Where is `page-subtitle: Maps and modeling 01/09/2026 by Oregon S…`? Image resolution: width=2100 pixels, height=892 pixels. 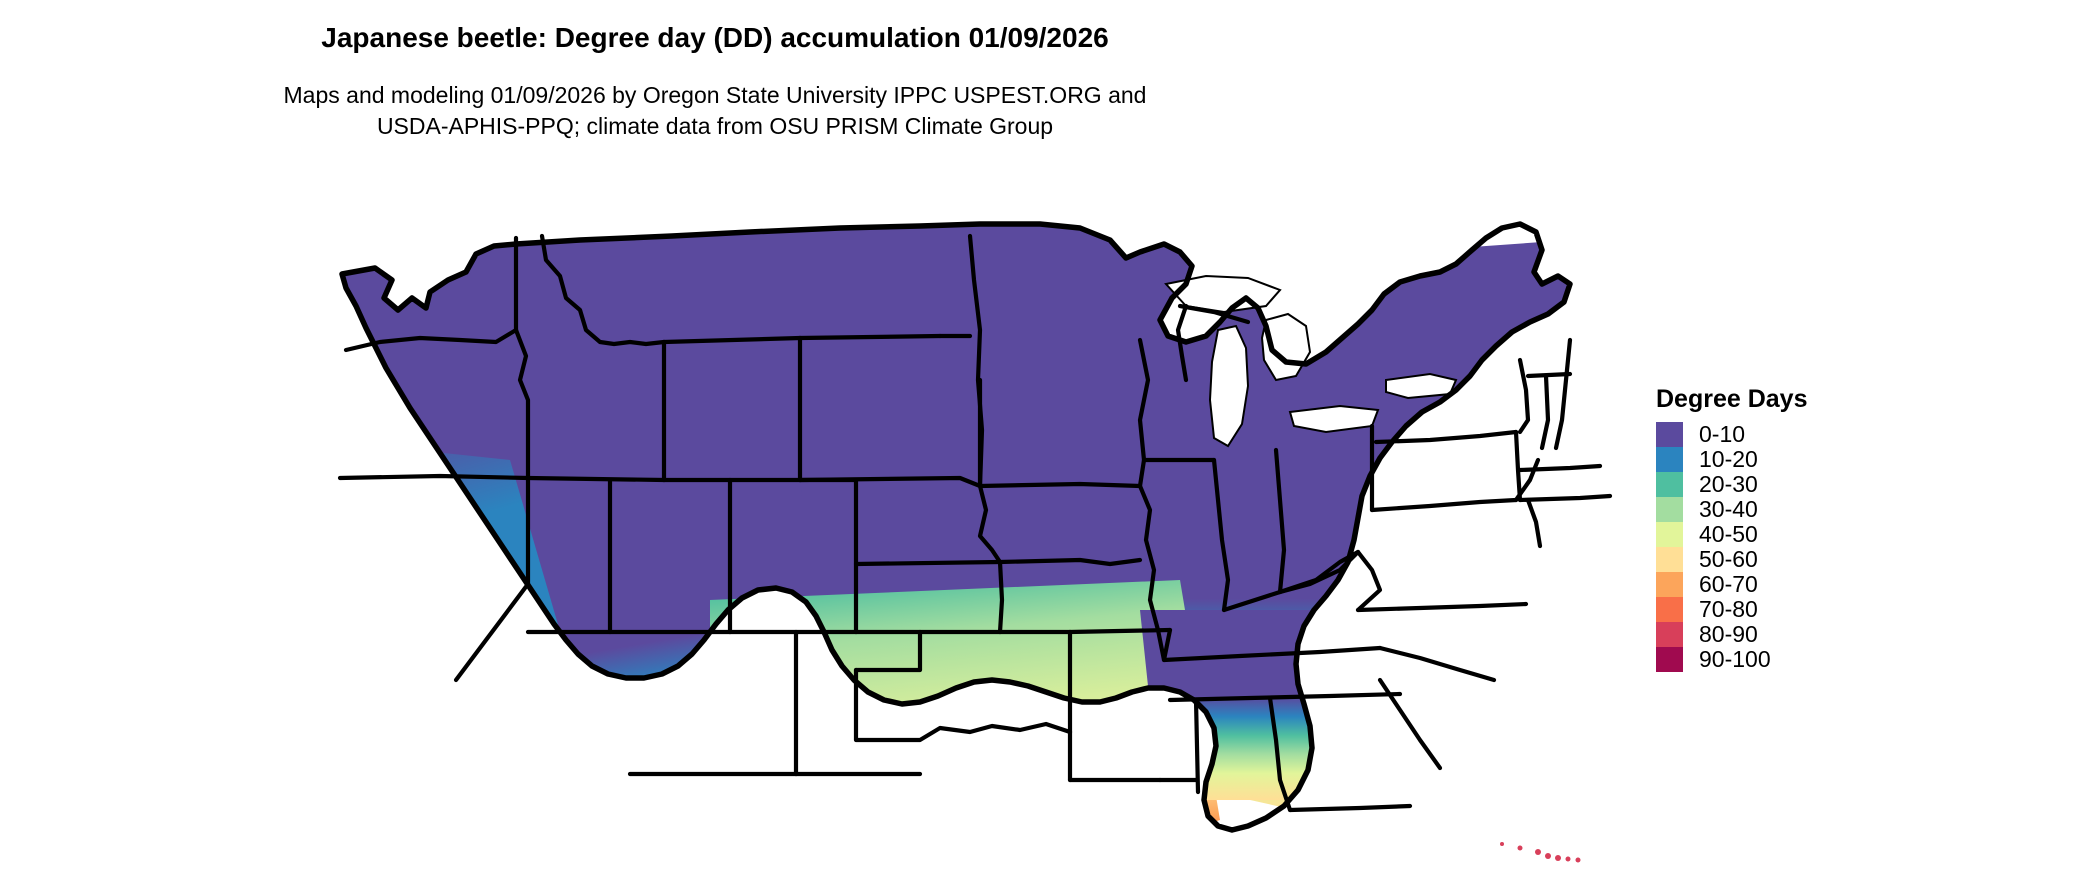
page-subtitle: Maps and modeling 01/09/2026 by Oregon S… is located at coordinates (715, 111).